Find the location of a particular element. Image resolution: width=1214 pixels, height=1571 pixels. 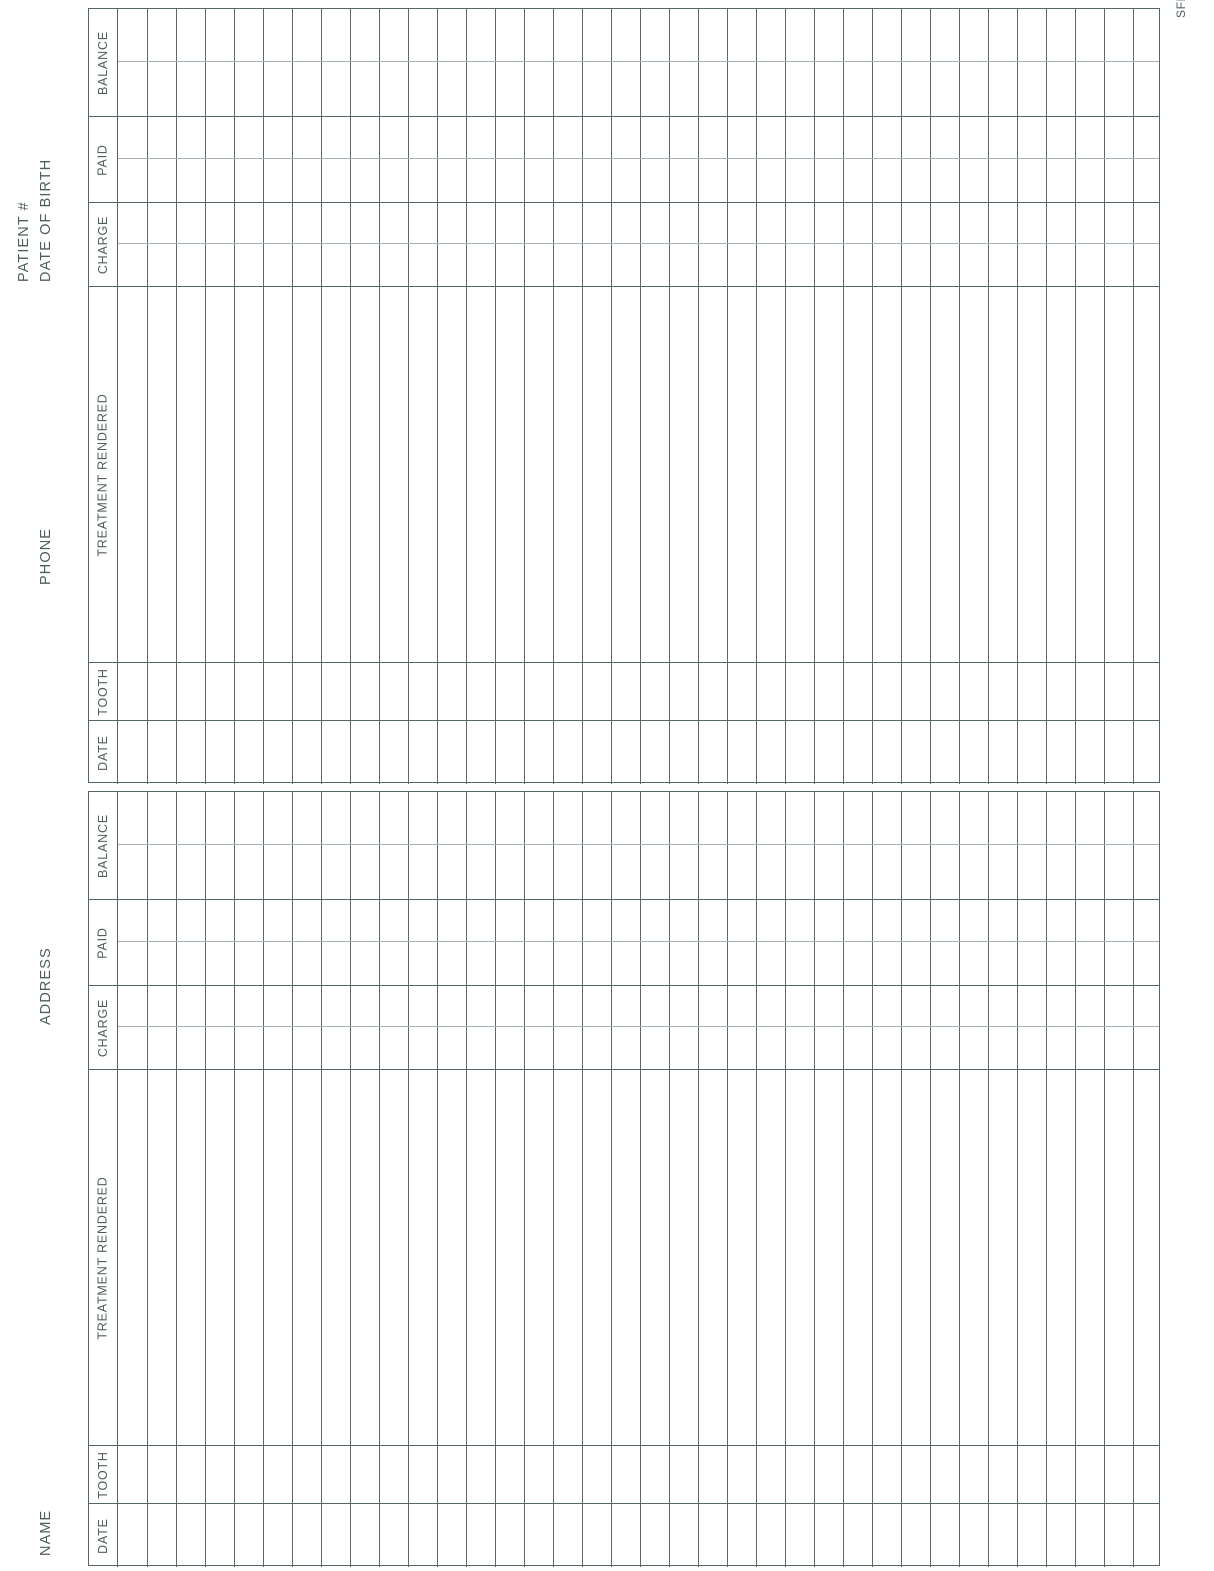

column-header-treatment: TREATMENT RENDERED is located at coordinates (103, 1257).